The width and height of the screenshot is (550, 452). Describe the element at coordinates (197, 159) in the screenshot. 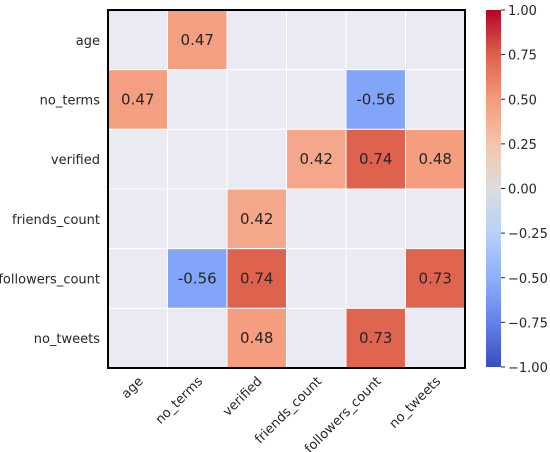

I see `heatmap-cell-verified-no_terms` at that location.